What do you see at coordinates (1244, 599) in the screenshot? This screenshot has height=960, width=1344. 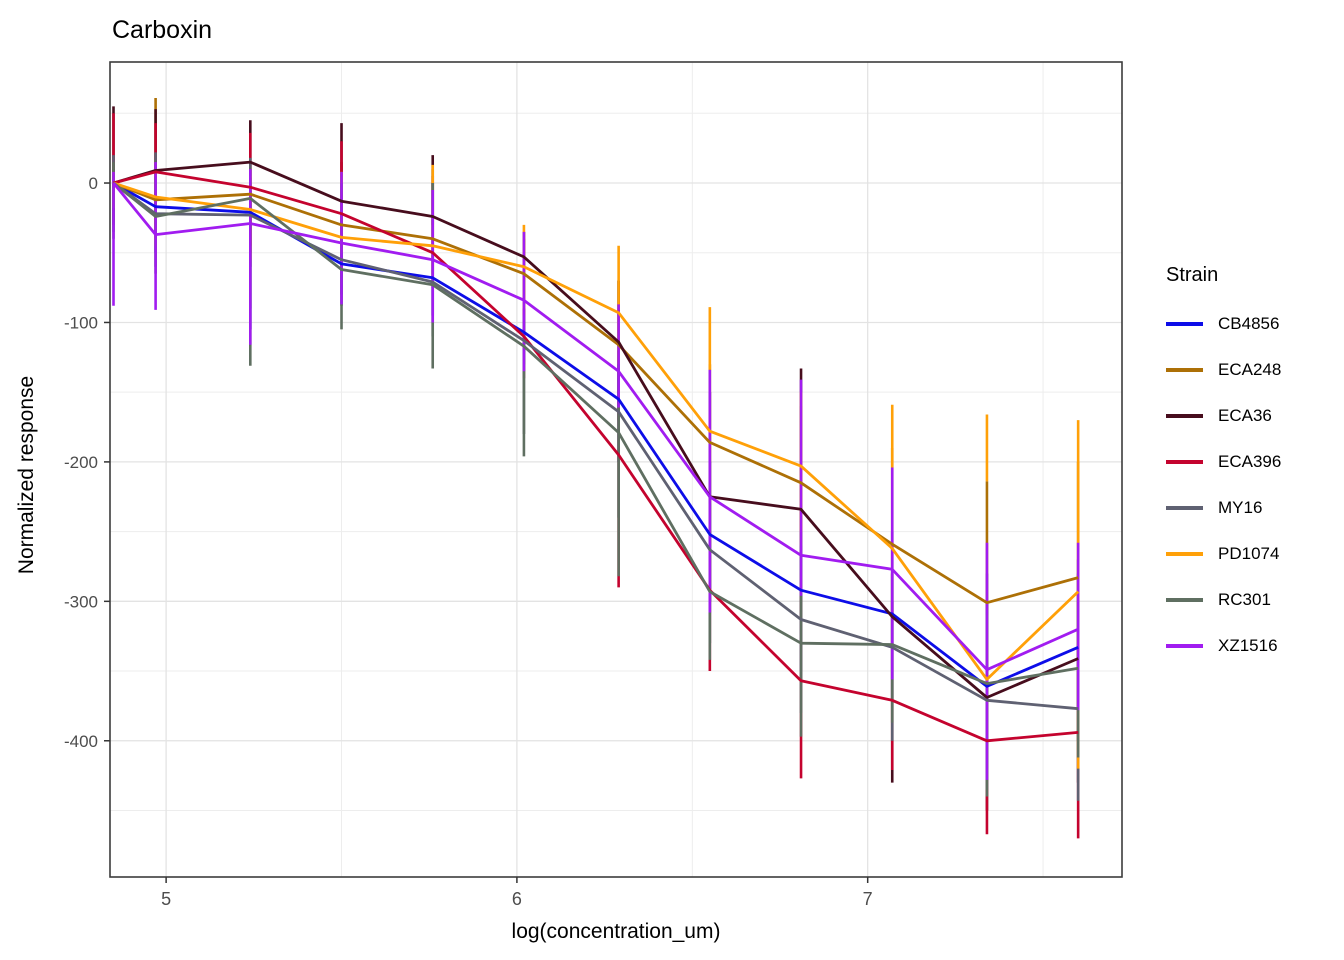 I see `legend-label: RC301` at bounding box center [1244, 599].